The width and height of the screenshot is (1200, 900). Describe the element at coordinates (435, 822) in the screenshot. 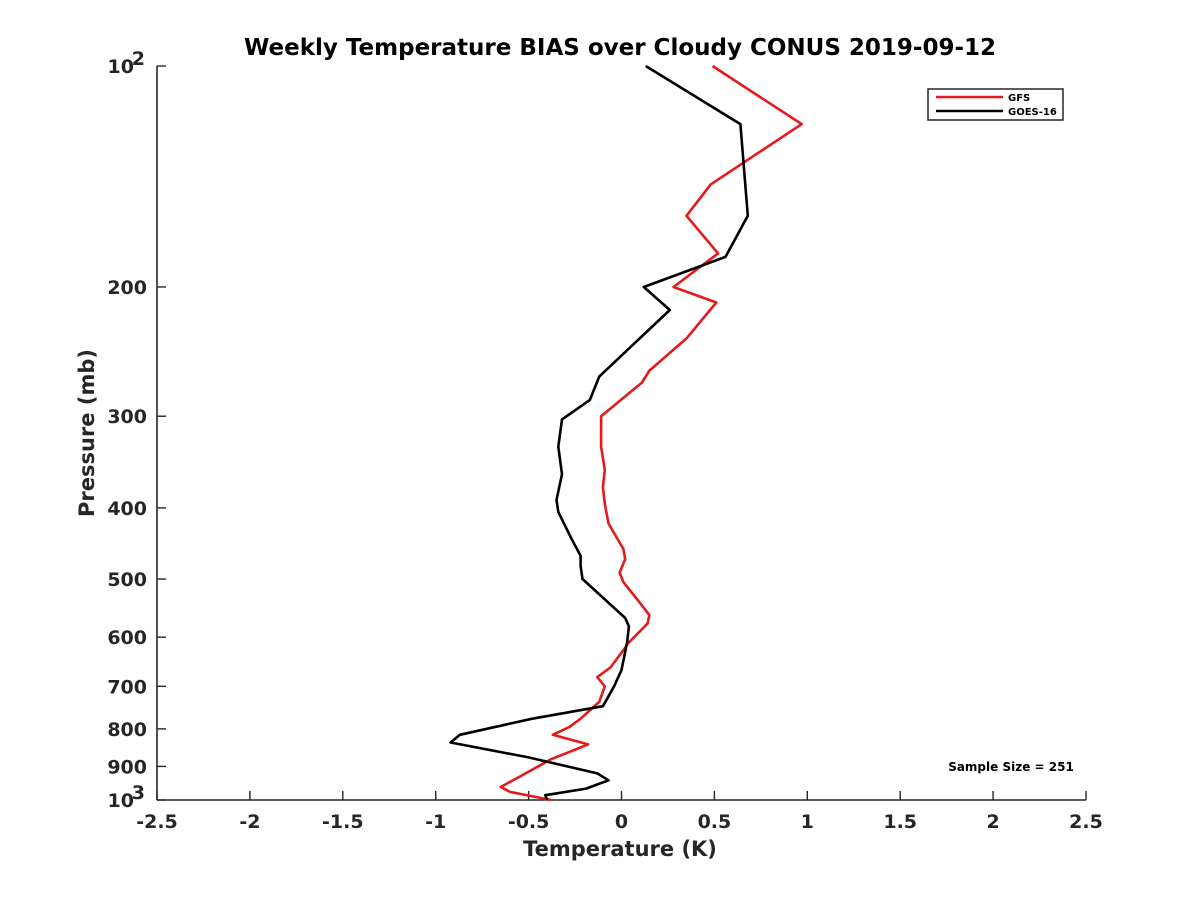

I see `x-tick-label: -1` at that location.